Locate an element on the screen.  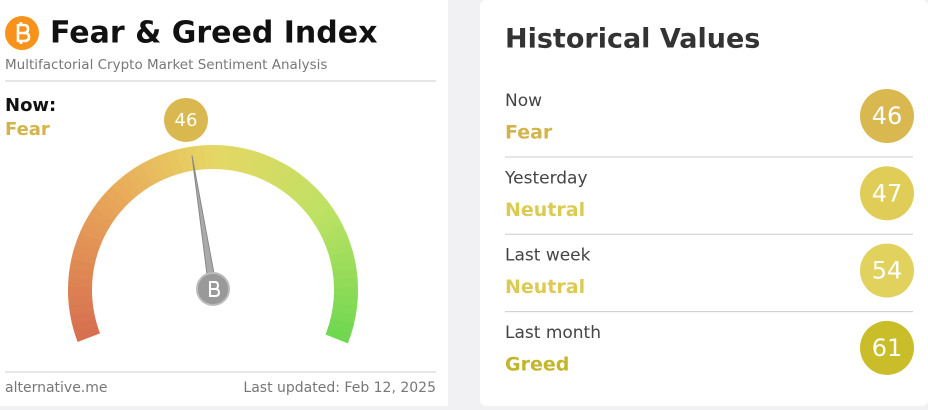
bitcoin-logo is located at coordinates (22, 33).